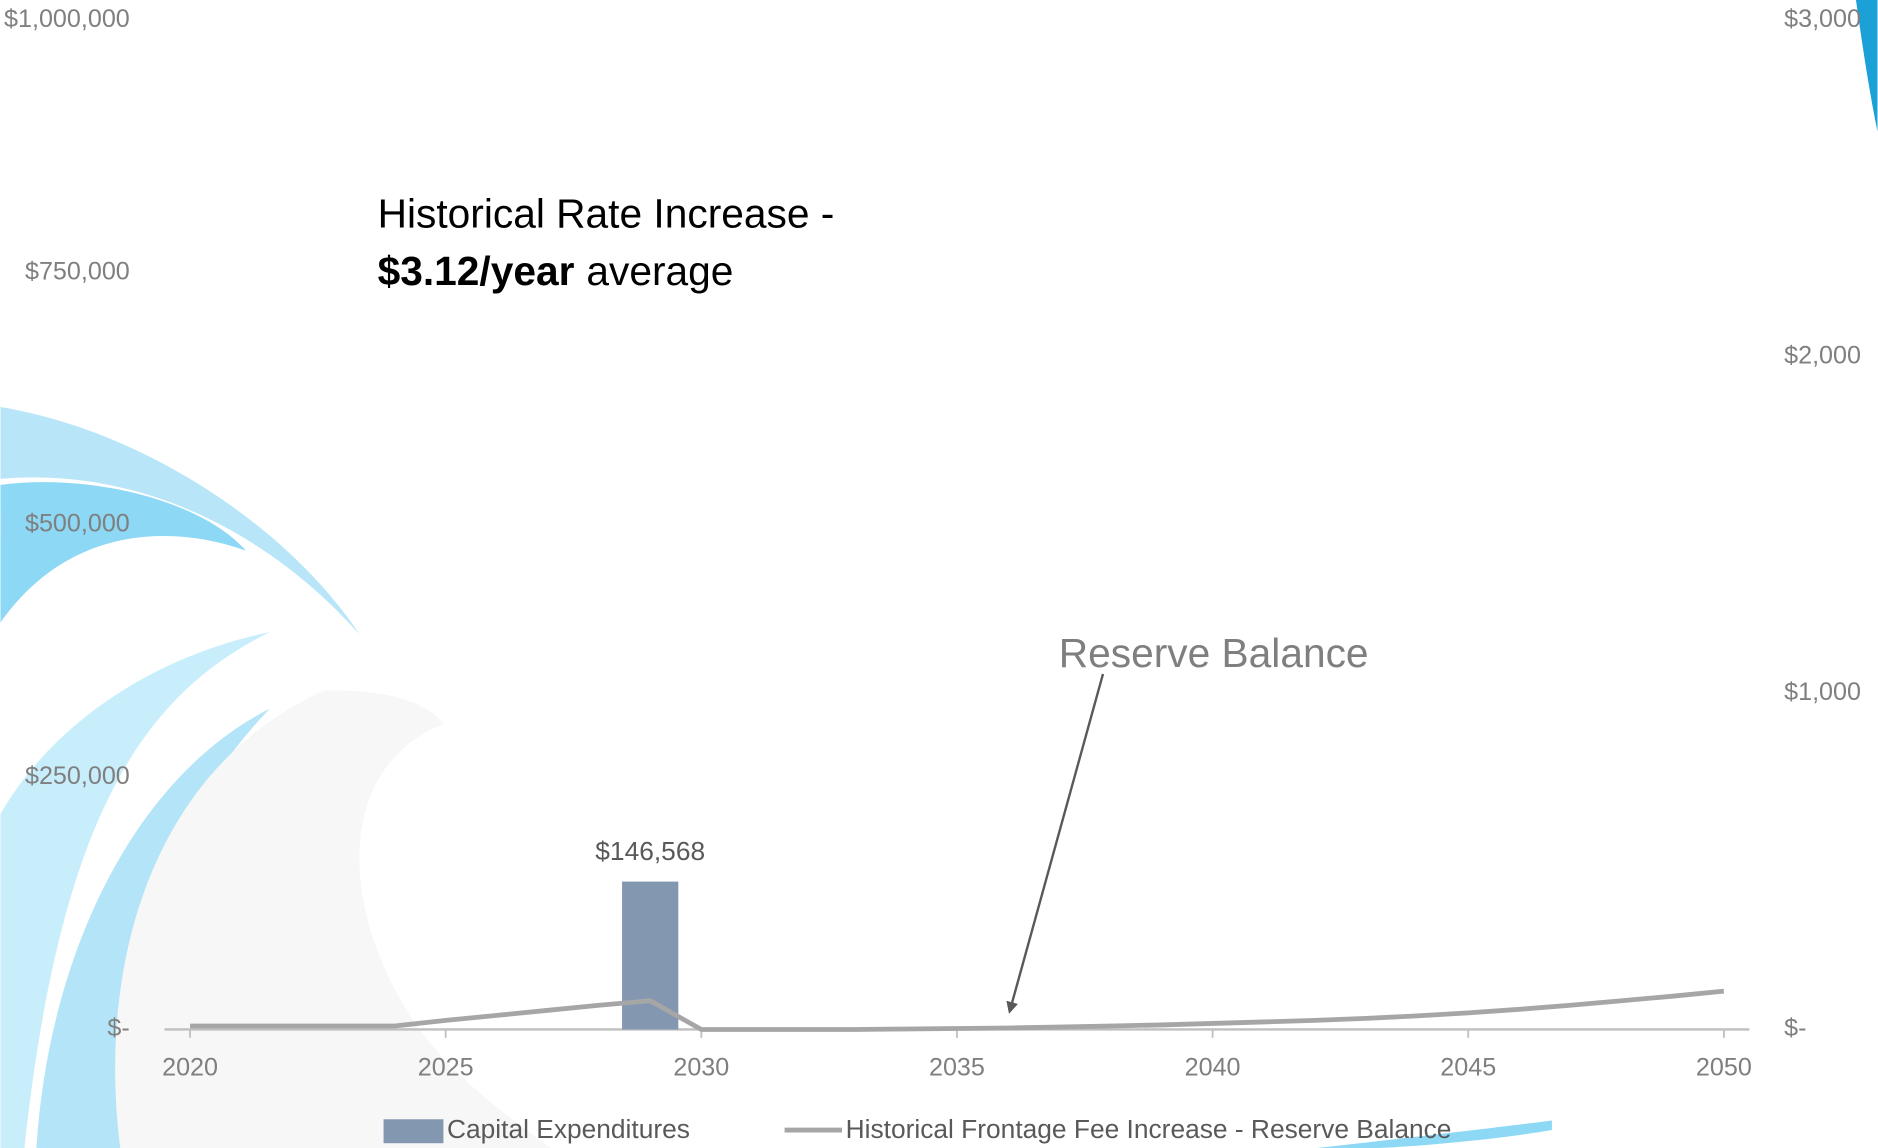 This screenshot has width=1878, height=1148. I want to click on y-tick-label: $250,000, so click(77, 776).